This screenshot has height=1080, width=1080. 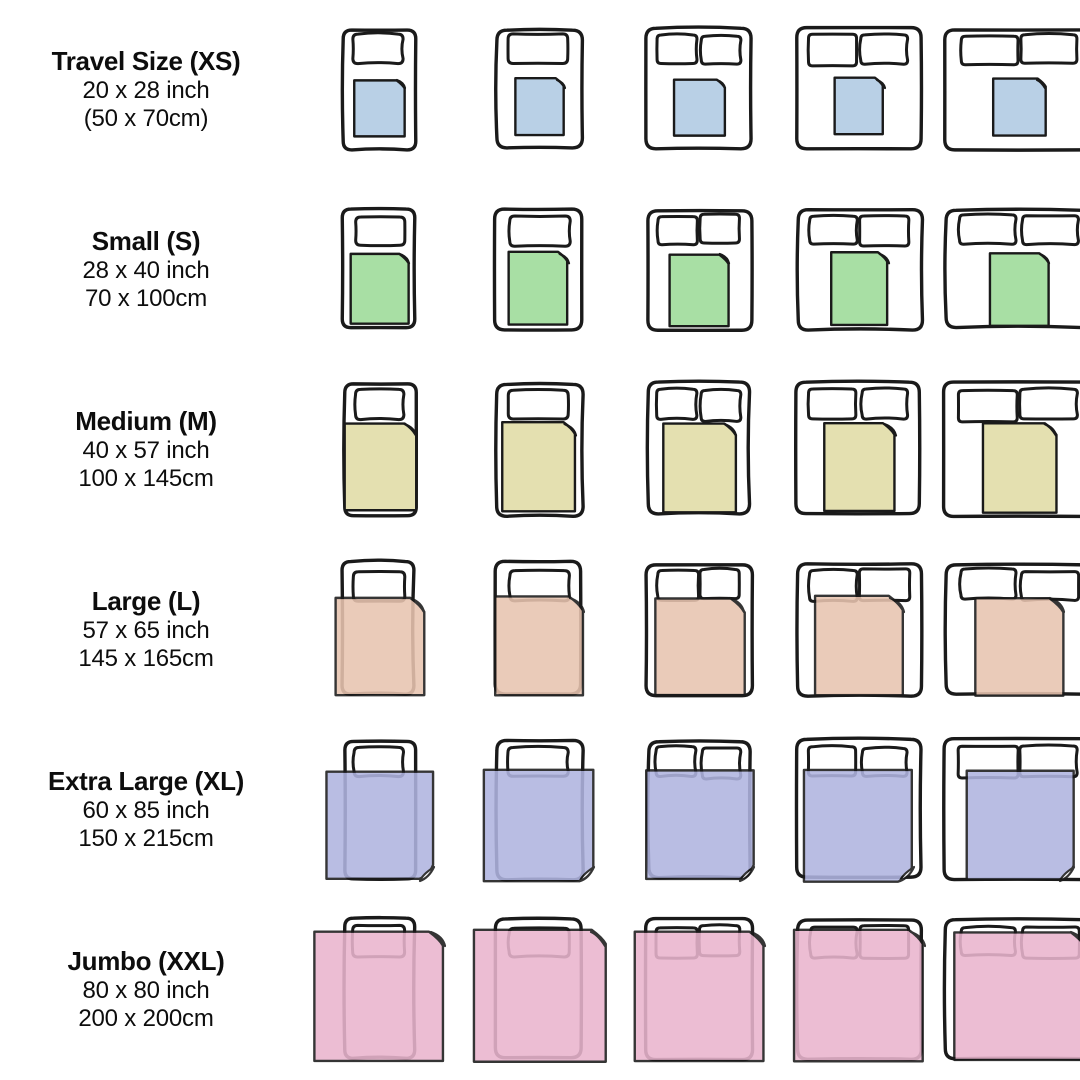 I want to click on row-dimension-inch: 20 x 28 inch, so click(x=146, y=91).